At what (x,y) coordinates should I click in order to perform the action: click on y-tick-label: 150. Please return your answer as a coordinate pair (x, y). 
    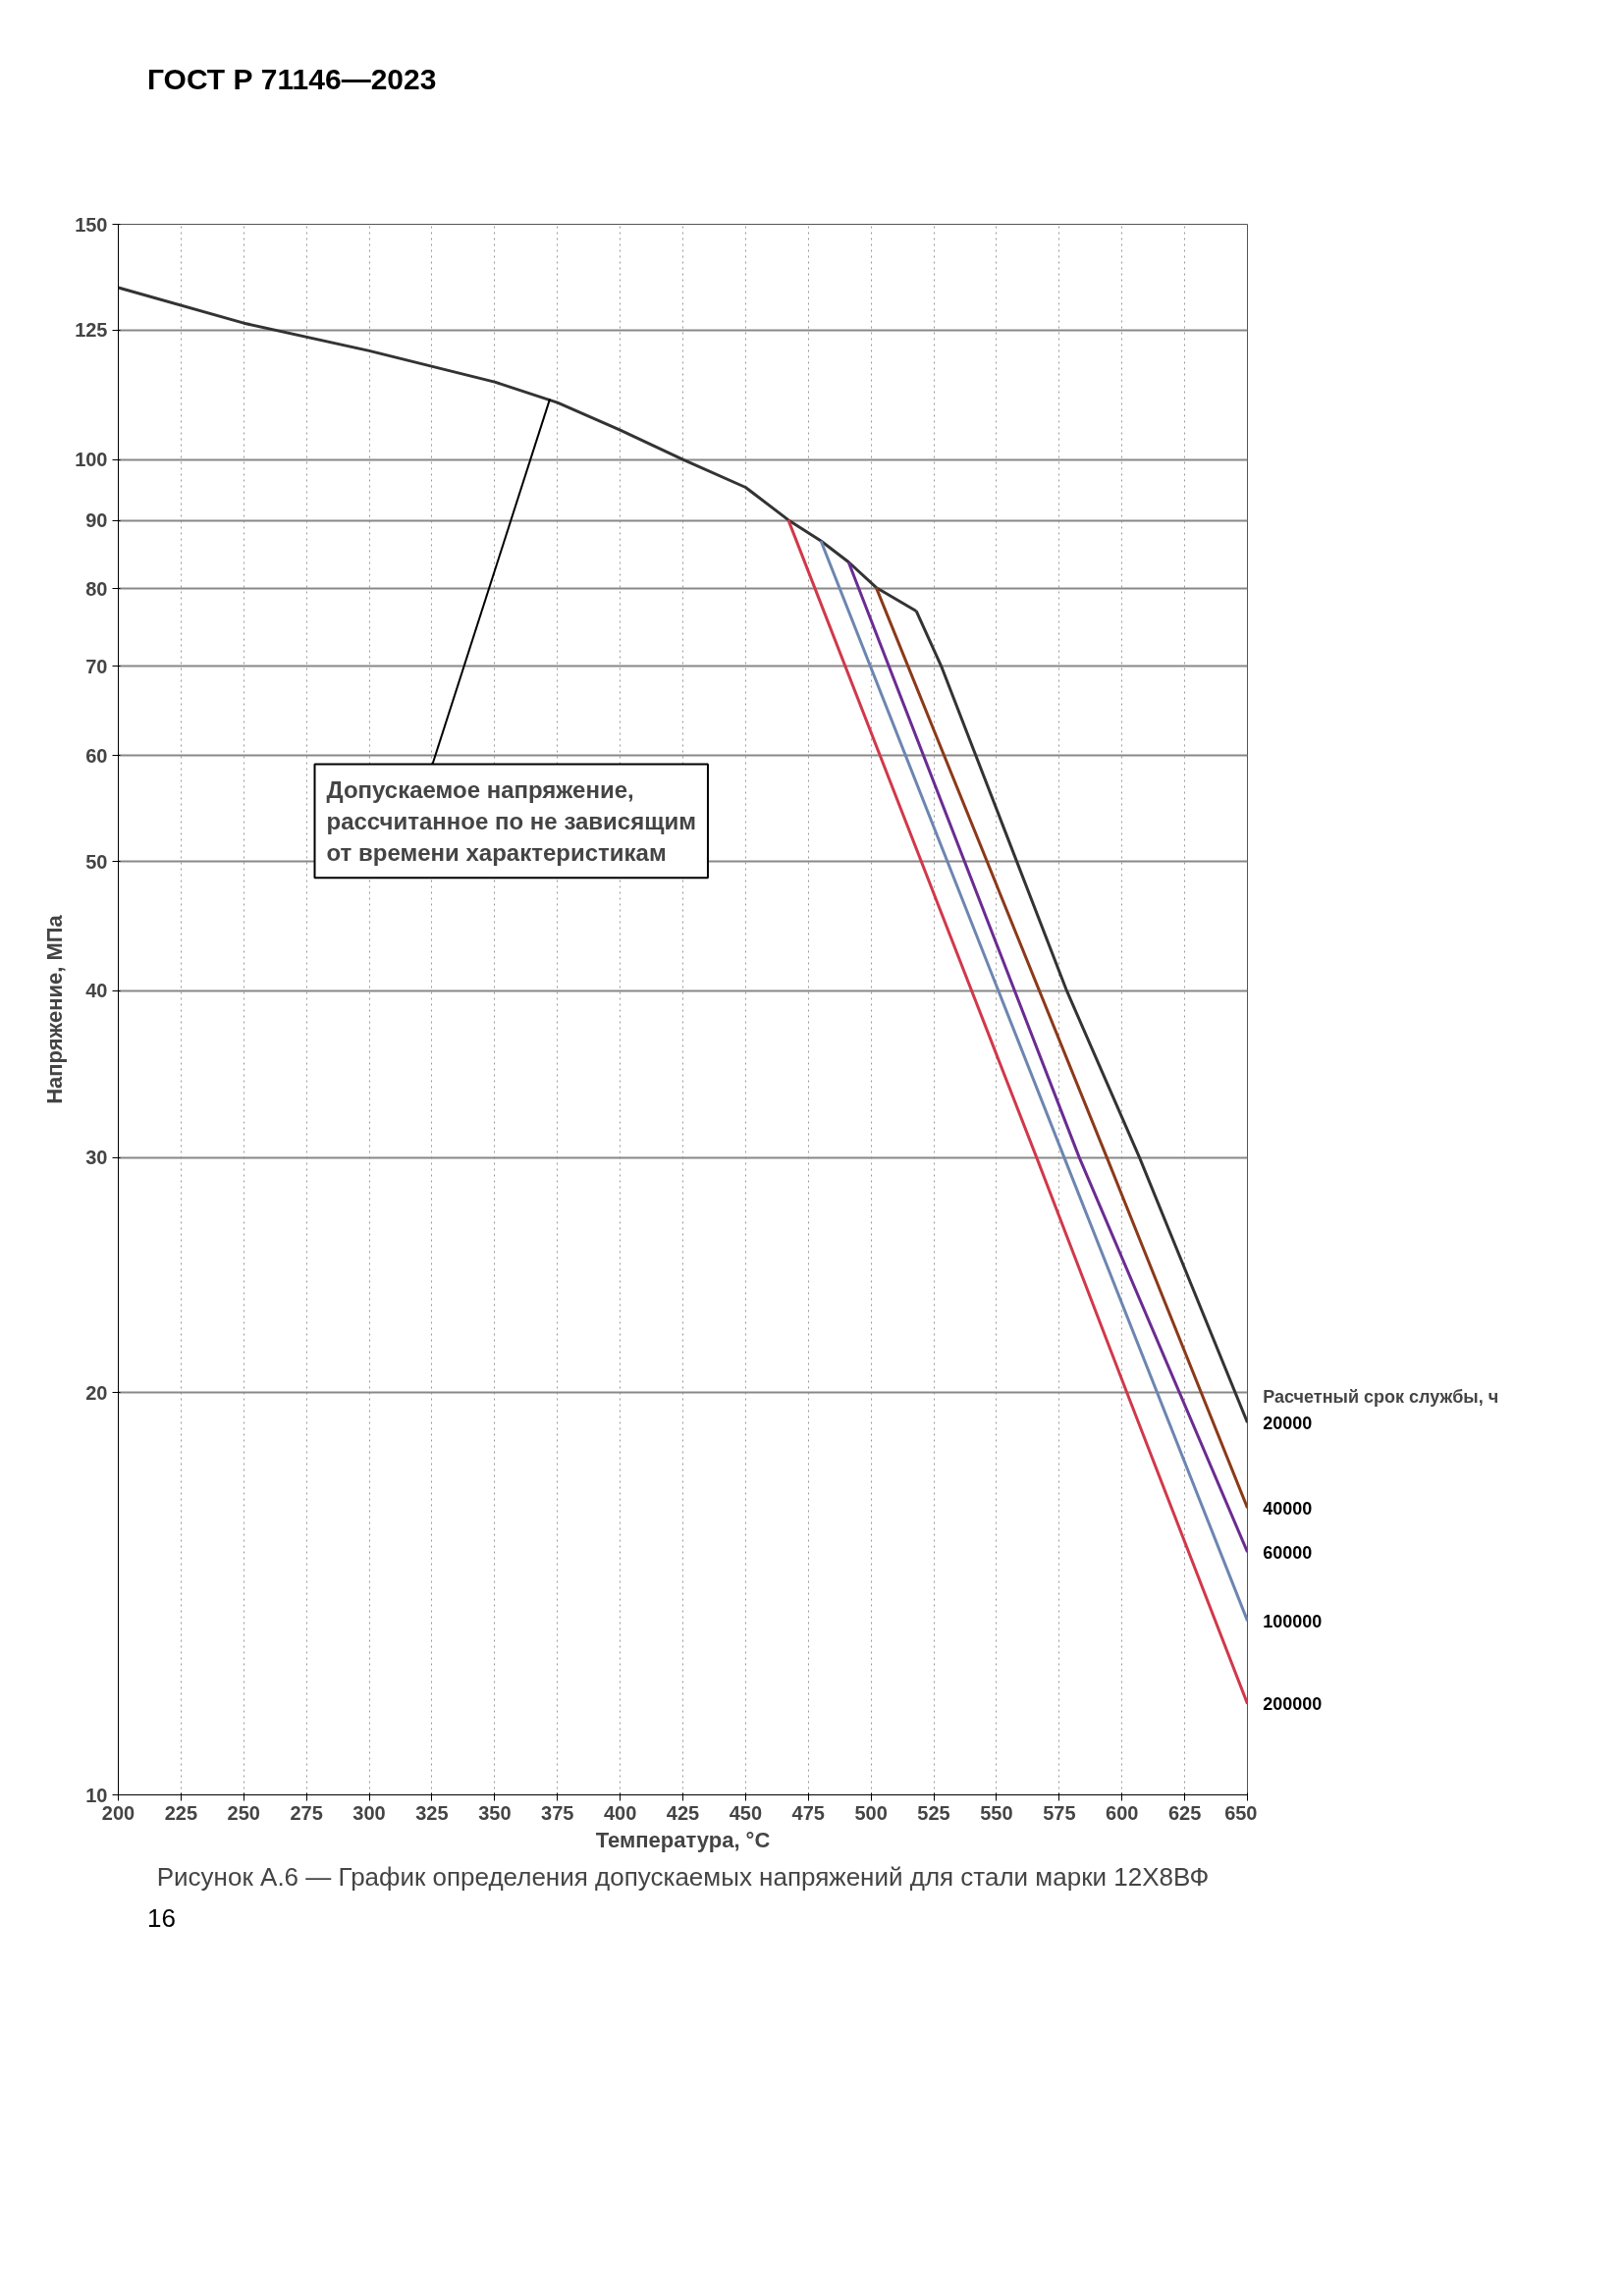
    Looking at the image, I should click on (91, 224).